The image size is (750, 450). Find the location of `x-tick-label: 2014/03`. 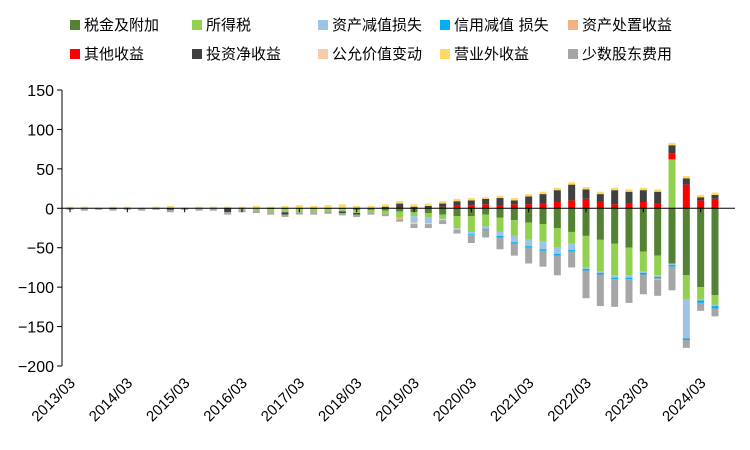

x-tick-label: 2014/03 is located at coordinates (111, 400).